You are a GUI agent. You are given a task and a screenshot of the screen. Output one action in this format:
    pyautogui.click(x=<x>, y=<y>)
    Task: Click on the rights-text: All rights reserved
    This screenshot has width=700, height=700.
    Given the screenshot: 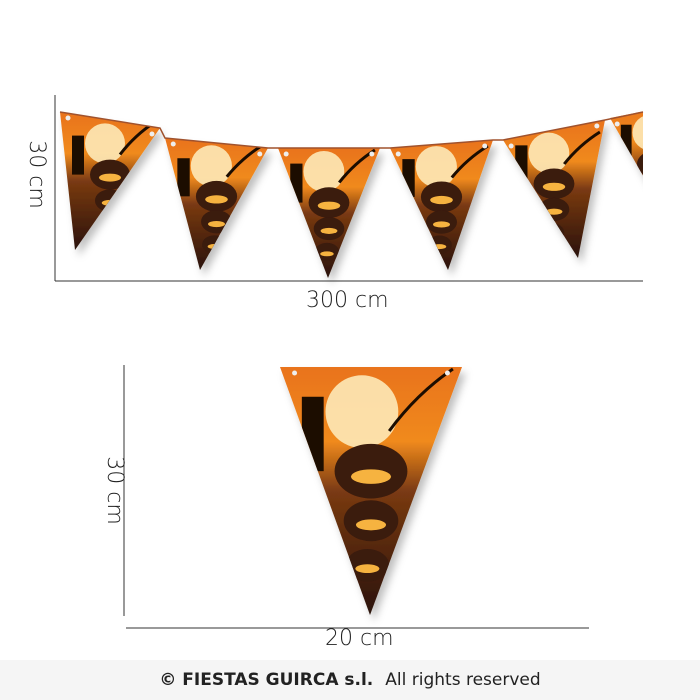 What is the action you would take?
    pyautogui.click(x=463, y=680)
    